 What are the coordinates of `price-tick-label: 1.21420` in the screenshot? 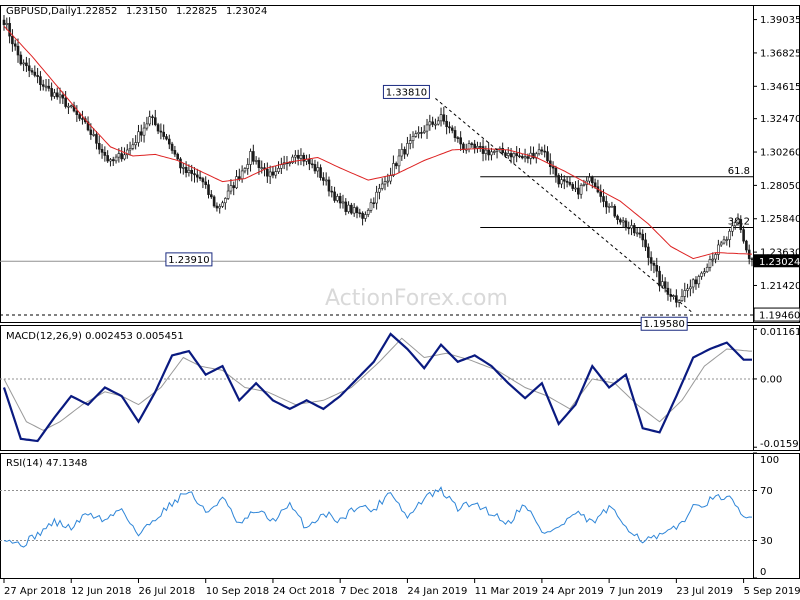 It's located at (780, 286).